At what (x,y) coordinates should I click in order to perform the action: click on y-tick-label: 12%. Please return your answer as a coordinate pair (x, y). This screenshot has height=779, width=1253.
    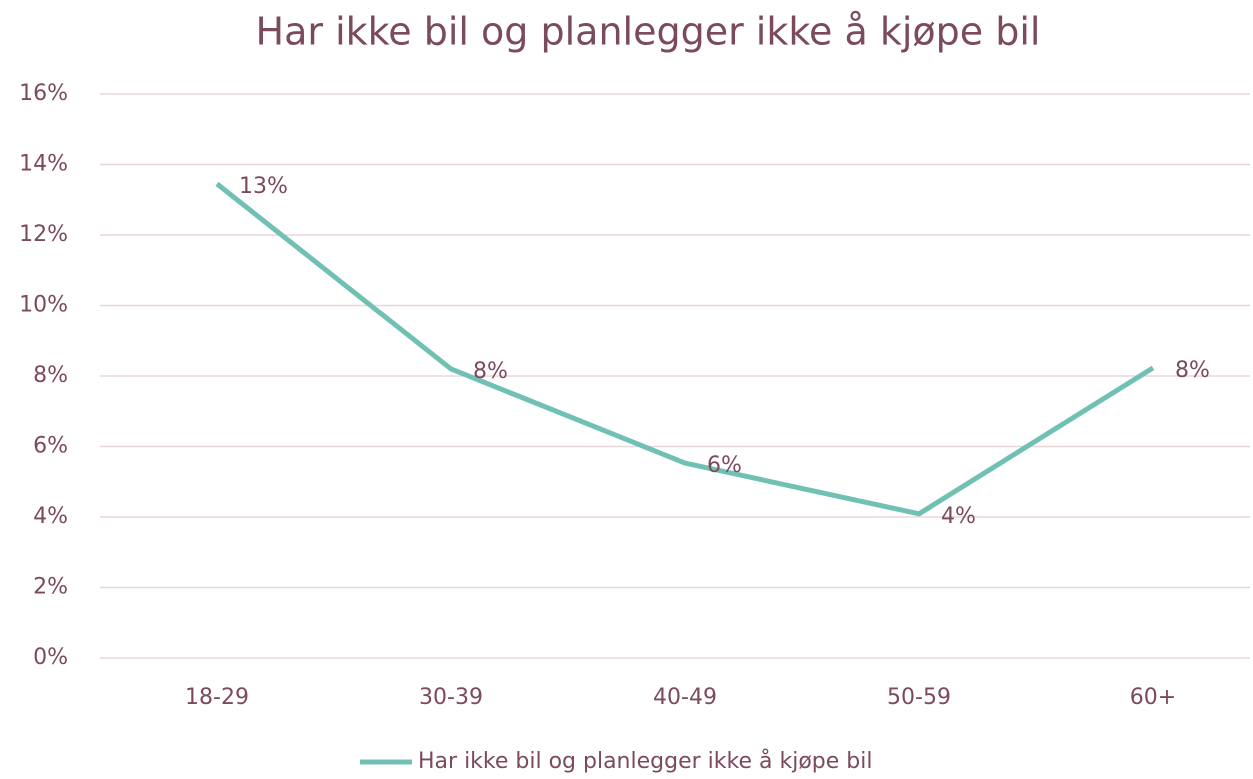
    Looking at the image, I should click on (43, 234).